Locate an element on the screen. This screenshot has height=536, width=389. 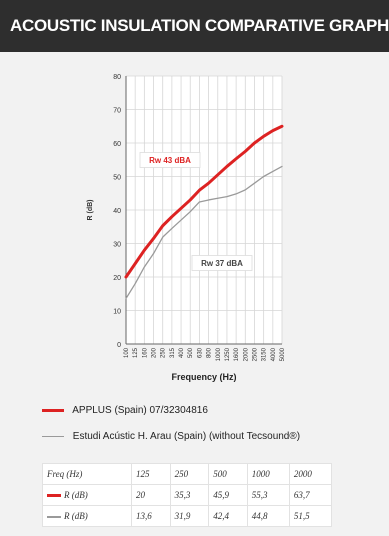
y-tick-label: 0 is located at coordinates (119, 345).